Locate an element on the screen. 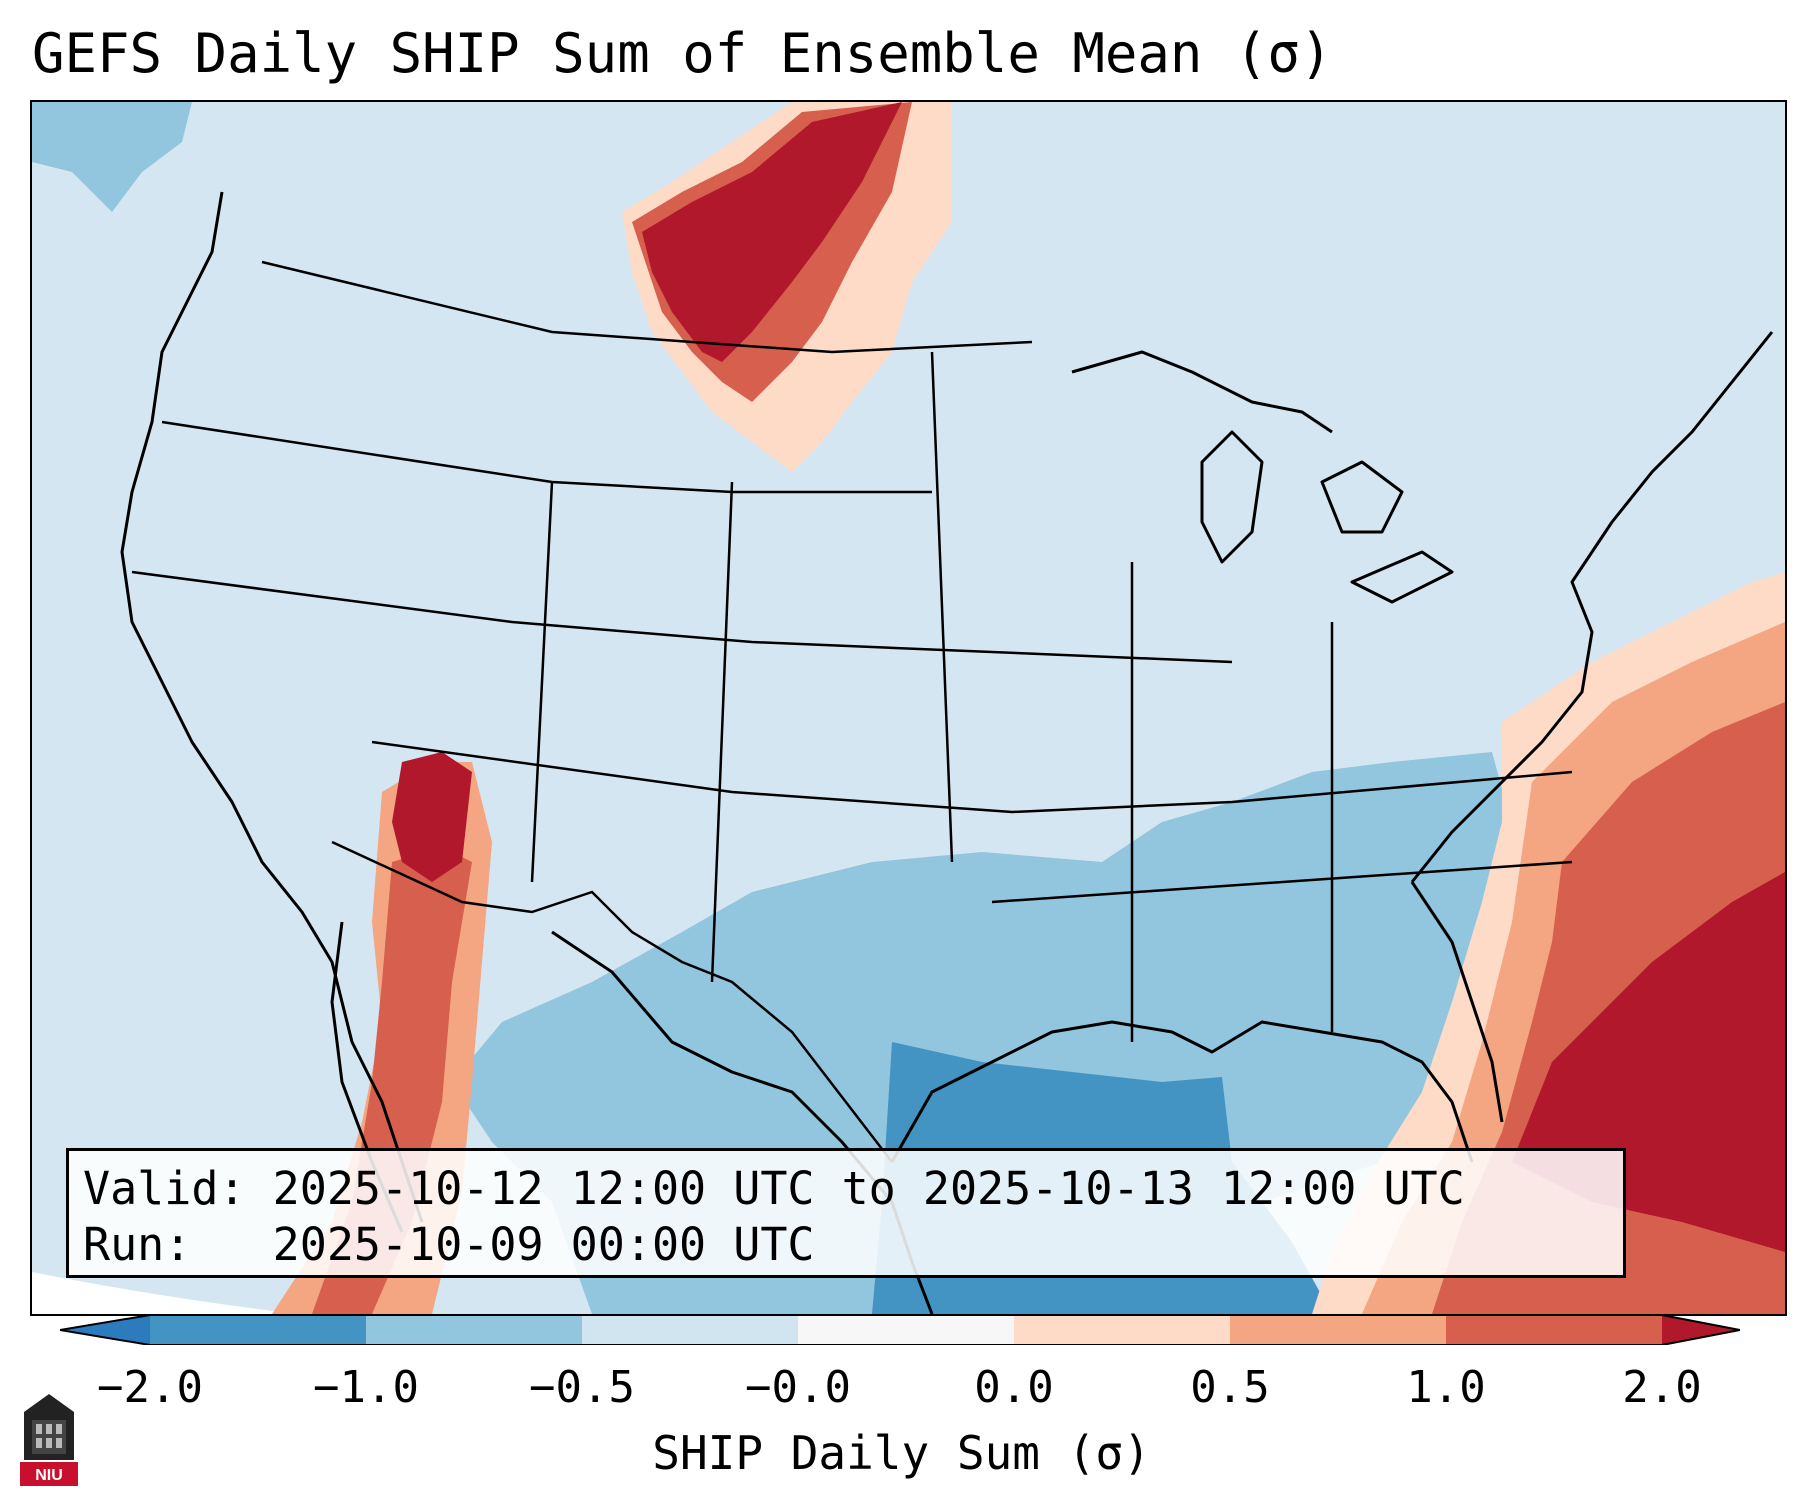  valid-label: Valid: is located at coordinates (164, 1188).